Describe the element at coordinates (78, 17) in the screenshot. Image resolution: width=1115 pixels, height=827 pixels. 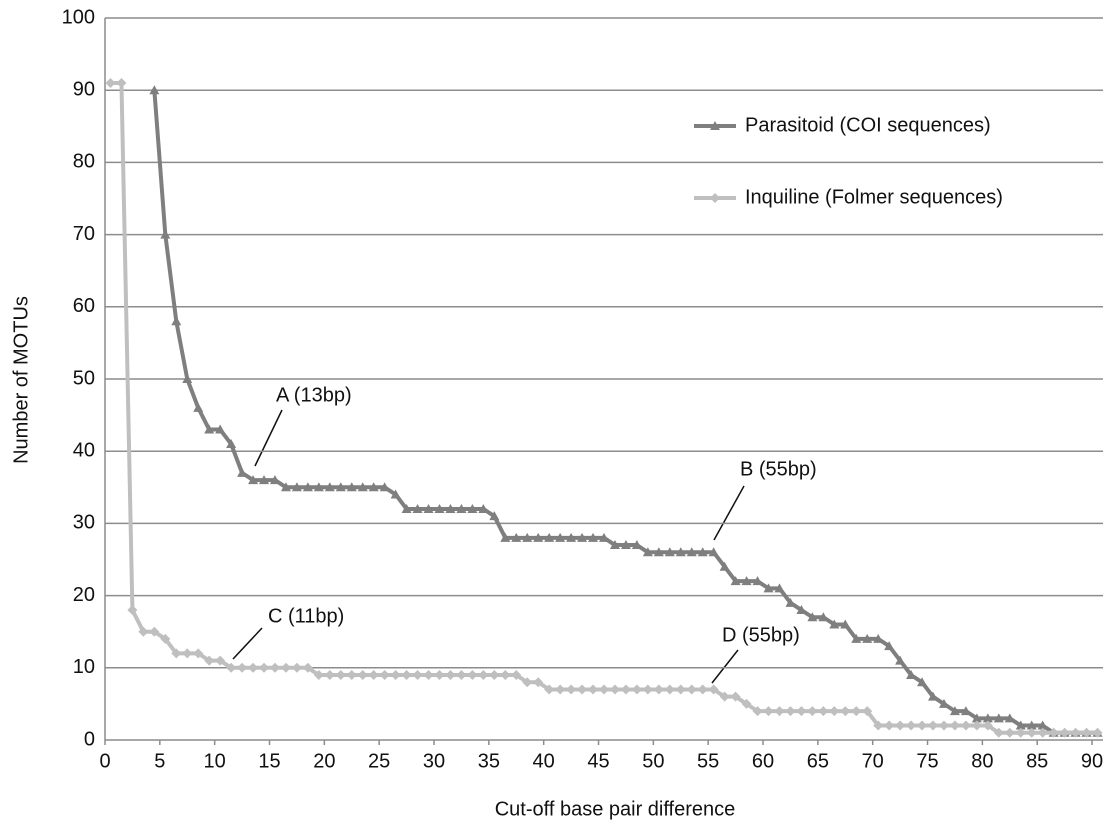
I see `y-tick-label: 100` at that location.